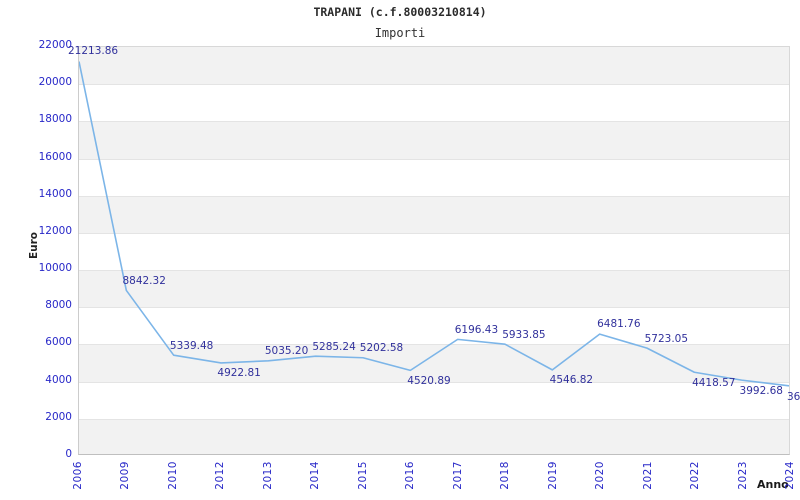  Describe the element at coordinates (78, 475) in the screenshot. I see `x-tick-label: 2006` at that location.